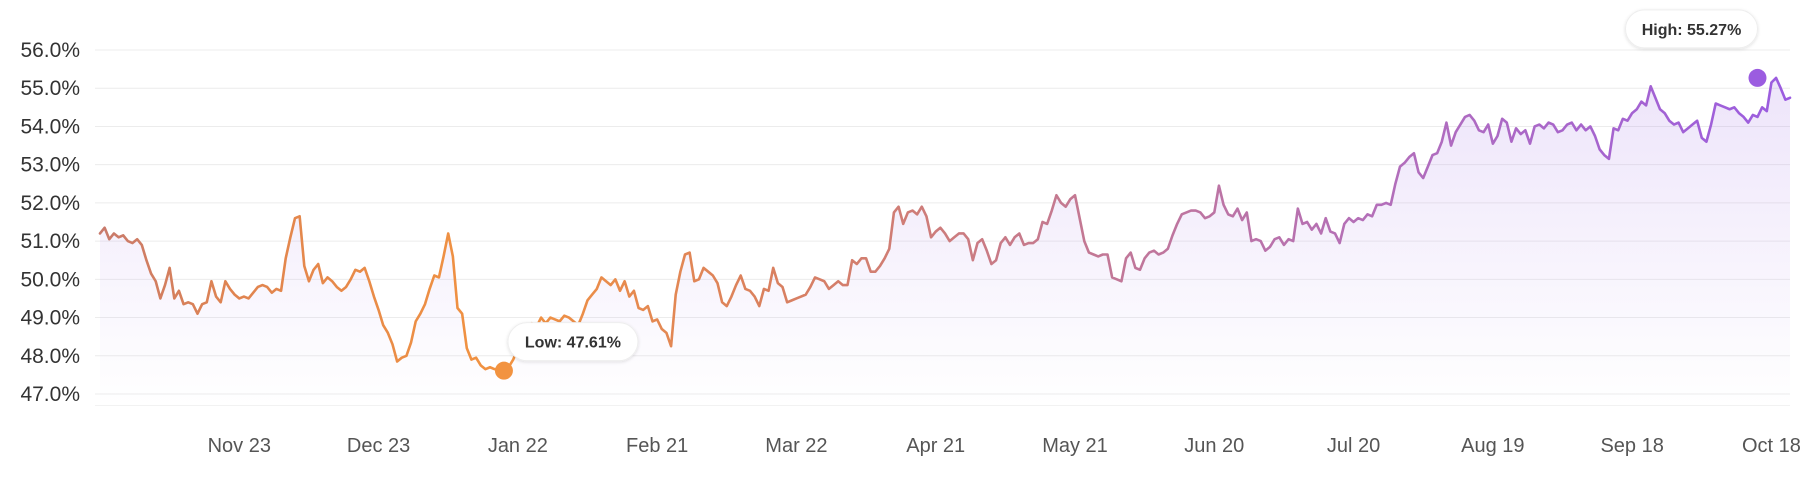 The image size is (1812, 492). Describe the element at coordinates (1631, 446) in the screenshot. I see `x-tick-label: Sep 18` at that location.